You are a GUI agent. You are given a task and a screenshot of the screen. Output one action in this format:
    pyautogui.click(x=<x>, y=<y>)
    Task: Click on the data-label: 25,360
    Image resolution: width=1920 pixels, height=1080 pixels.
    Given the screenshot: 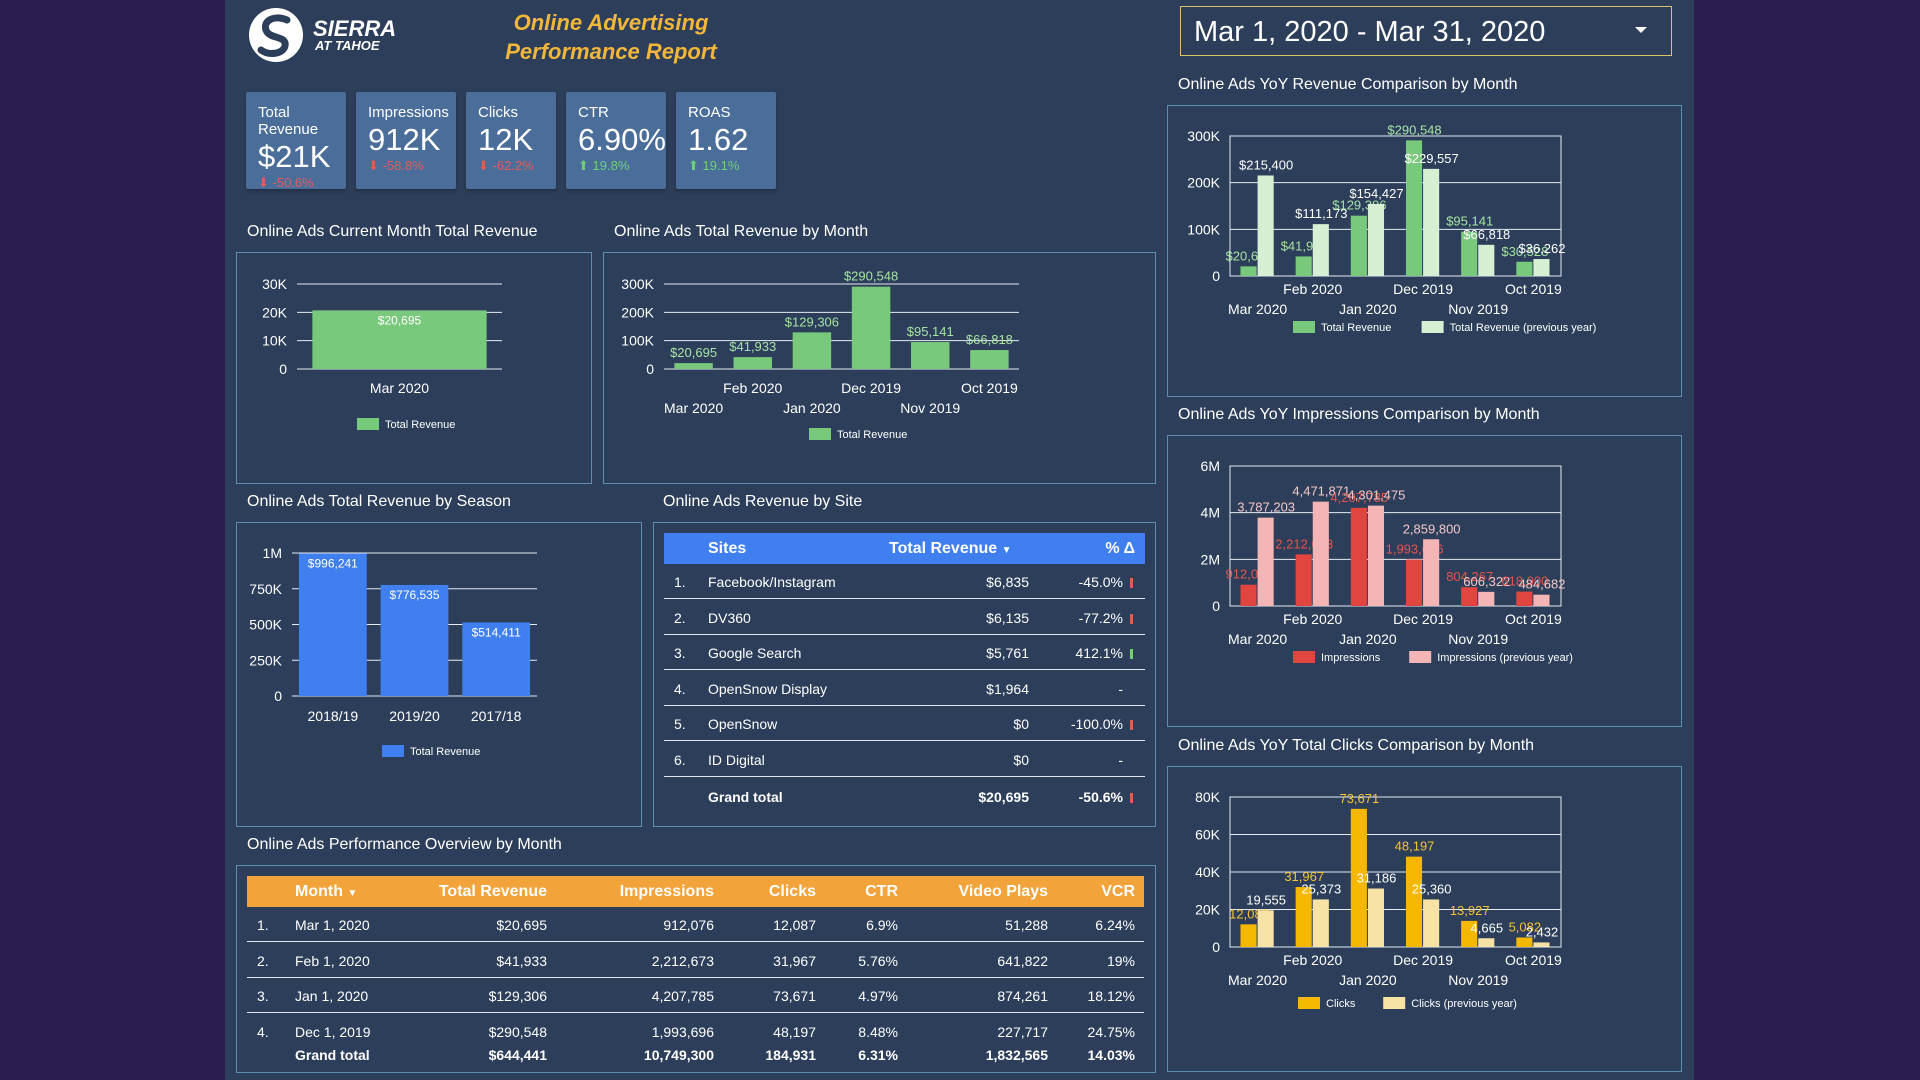 What is the action you would take?
    pyautogui.click(x=1432, y=888)
    